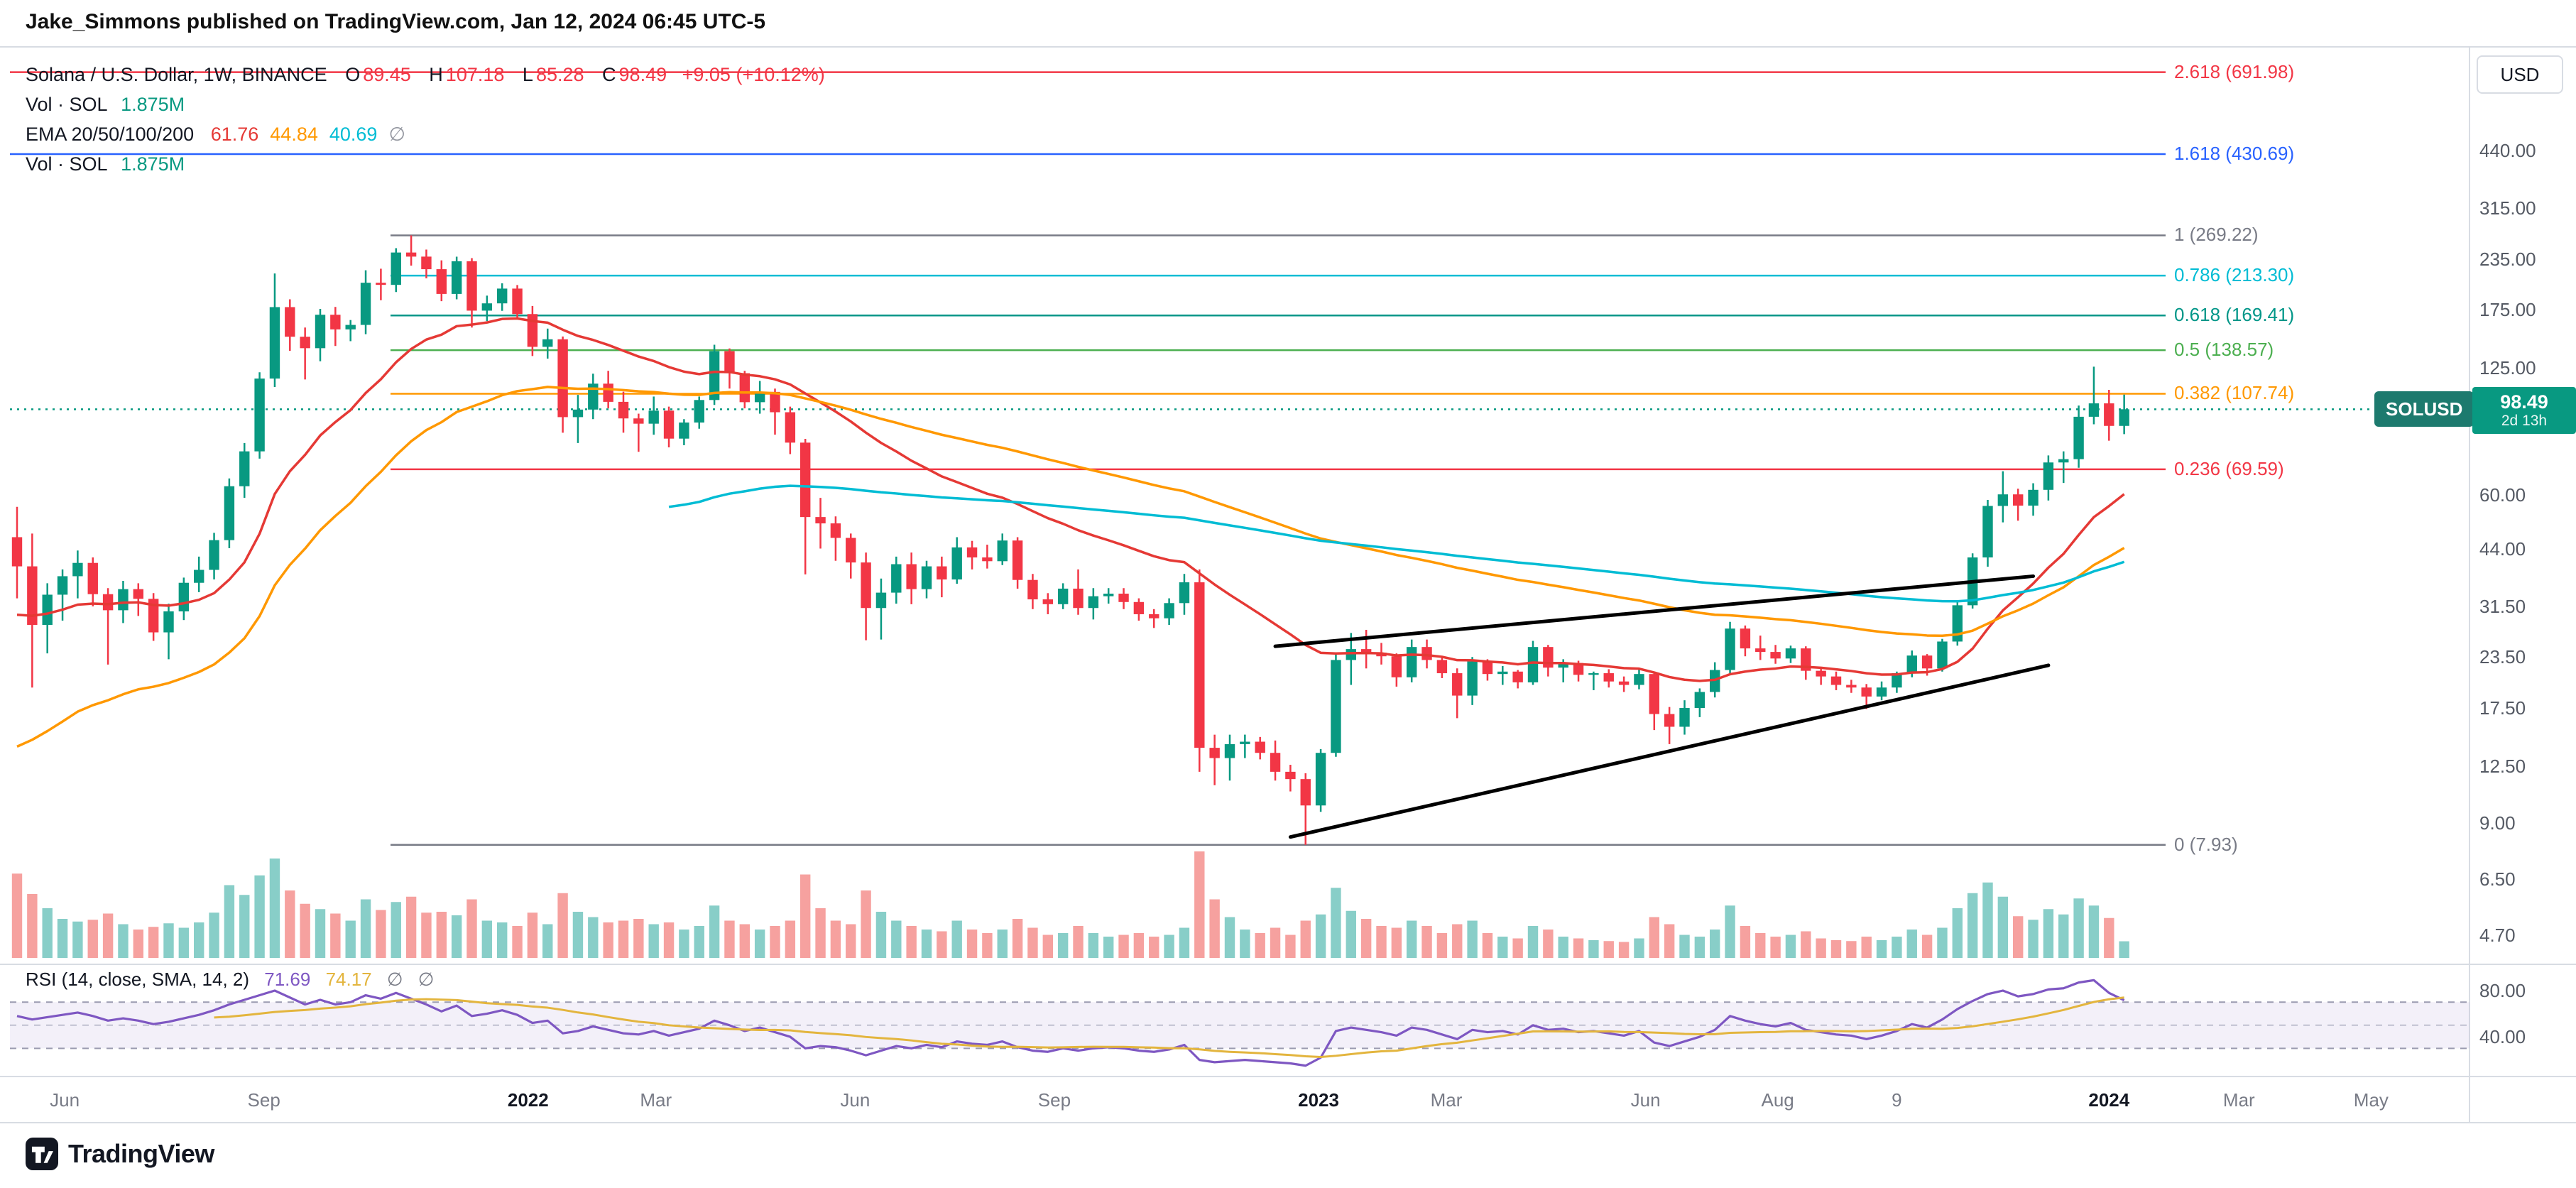 The image size is (2576, 1188). What do you see at coordinates (2424, 409) in the screenshot?
I see `symbol-tag-label: SOLUSD` at bounding box center [2424, 409].